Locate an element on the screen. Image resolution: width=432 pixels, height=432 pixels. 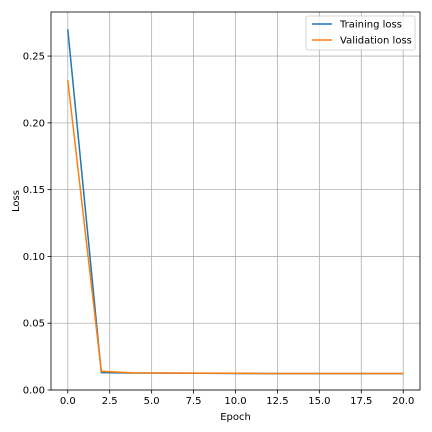
x-tick-label: 2.5 is located at coordinates (110, 401).